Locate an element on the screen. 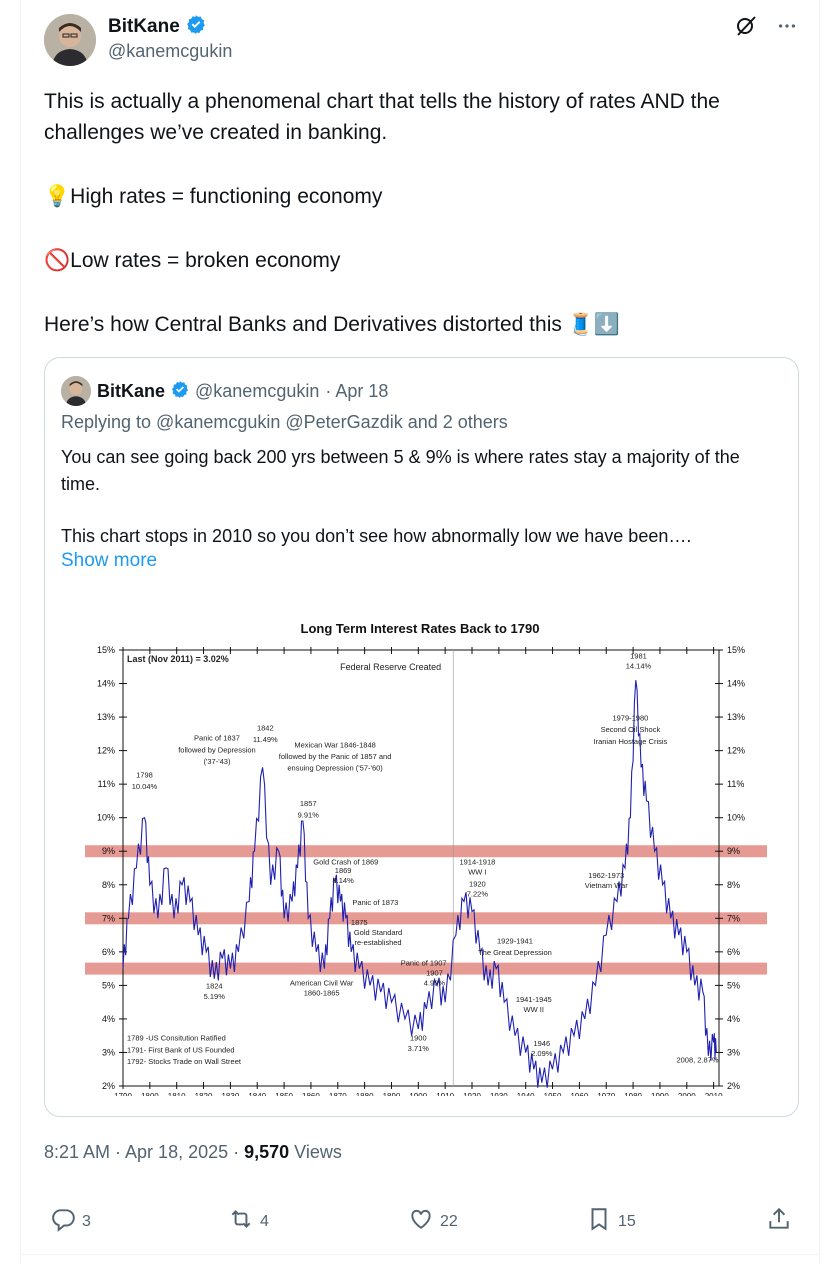  chart-annotation-panic1873: Panic of 1873 is located at coordinates (375, 902).